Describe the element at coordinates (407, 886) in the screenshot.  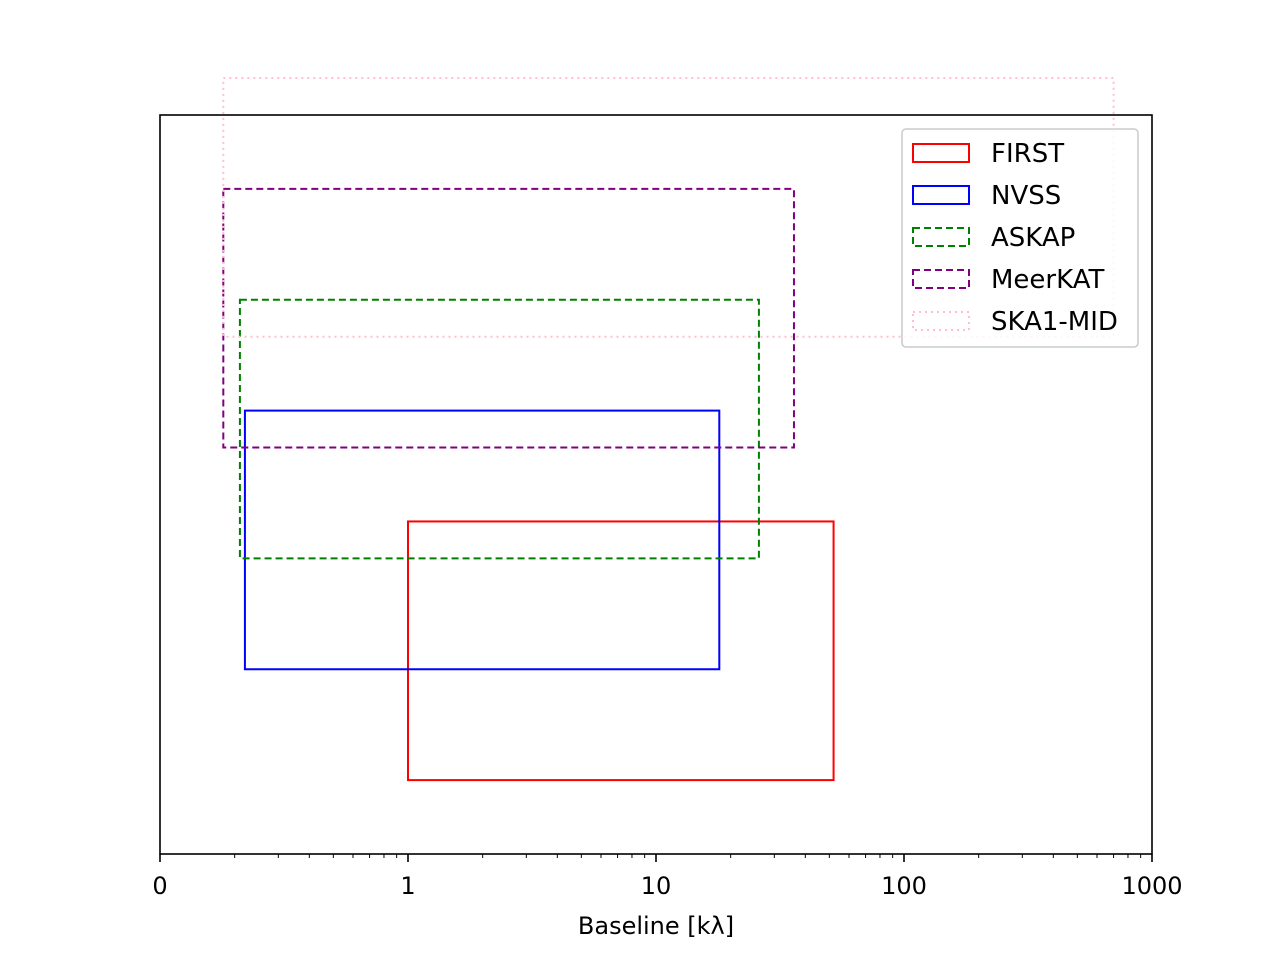
I see `x-tick-label: 1` at that location.